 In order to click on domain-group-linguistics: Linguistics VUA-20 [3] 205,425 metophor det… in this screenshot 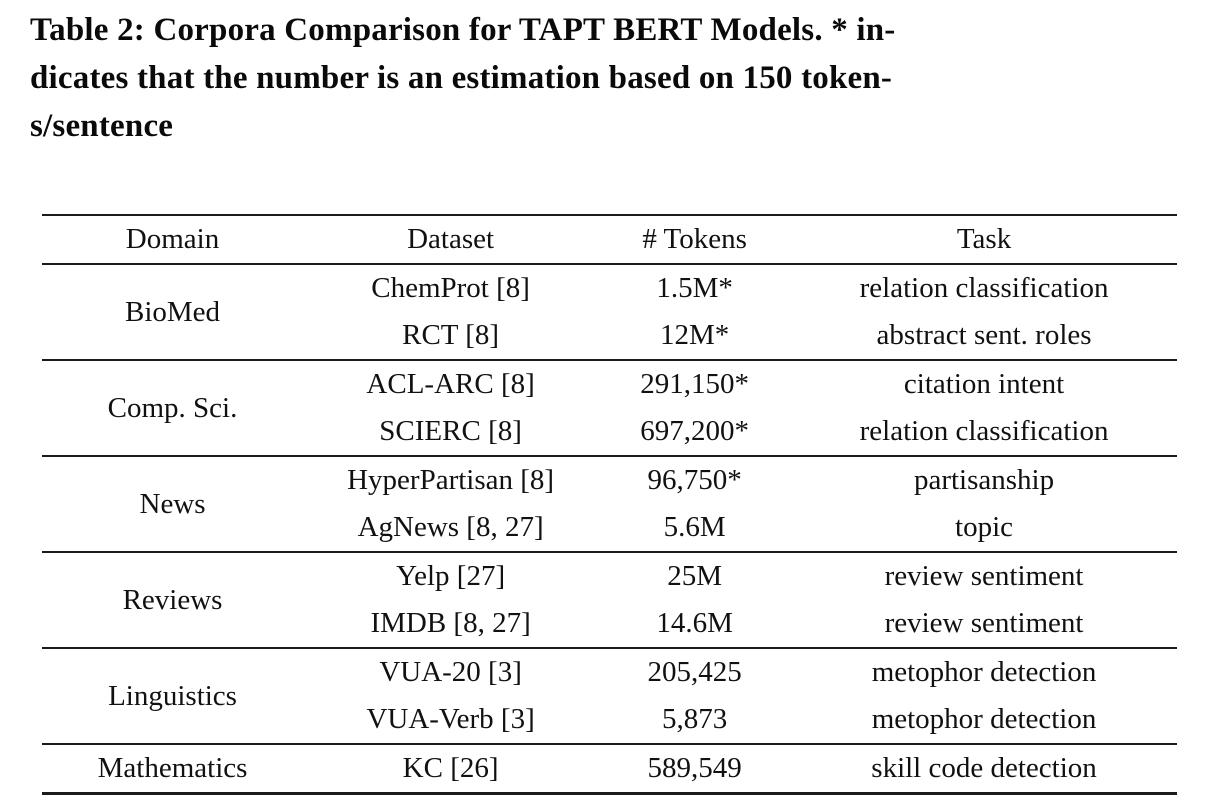, I will do `click(609, 696)`.